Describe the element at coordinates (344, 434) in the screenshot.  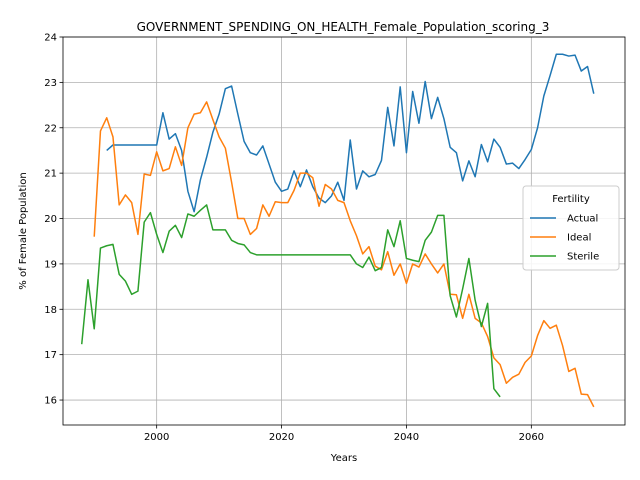
I see `x-axis: 2000 2020 2040 2060` at that location.